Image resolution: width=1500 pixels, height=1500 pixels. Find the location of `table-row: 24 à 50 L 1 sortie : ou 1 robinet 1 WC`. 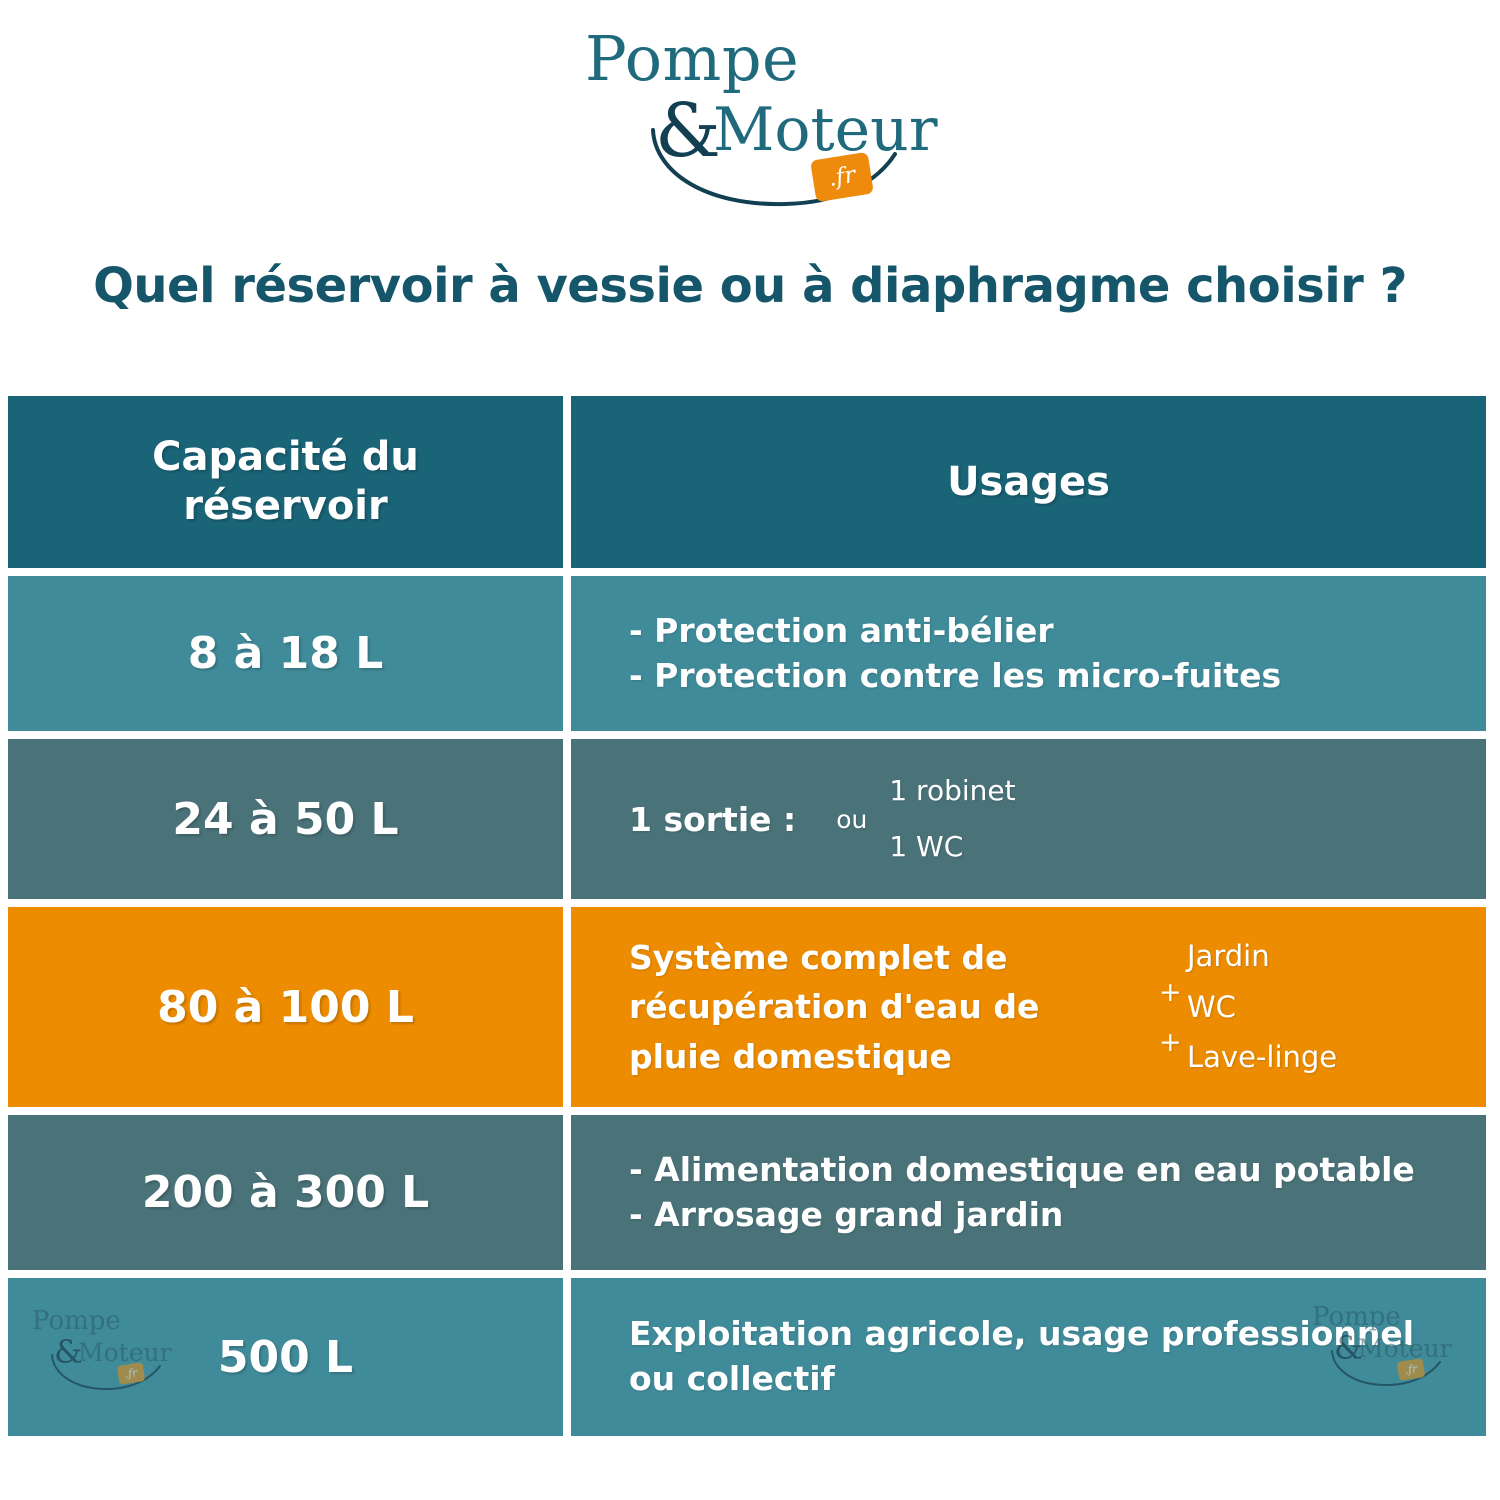

table-row: 24 à 50 L 1 sortie : ou 1 robinet 1 WC is located at coordinates (747, 819).